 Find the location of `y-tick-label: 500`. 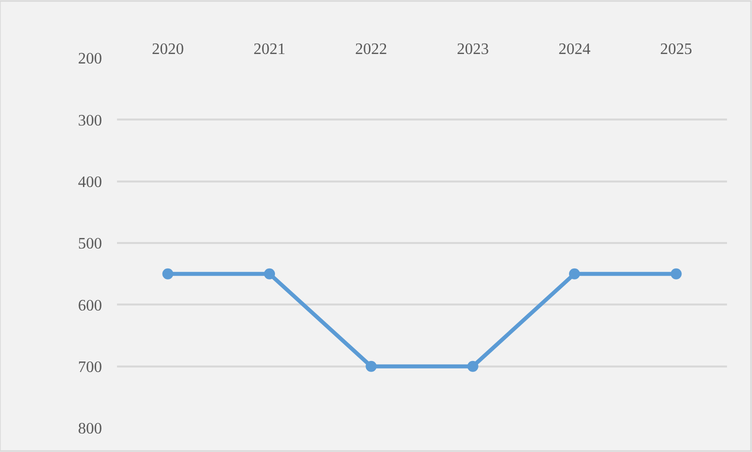

y-tick-label: 500 is located at coordinates (90, 244).